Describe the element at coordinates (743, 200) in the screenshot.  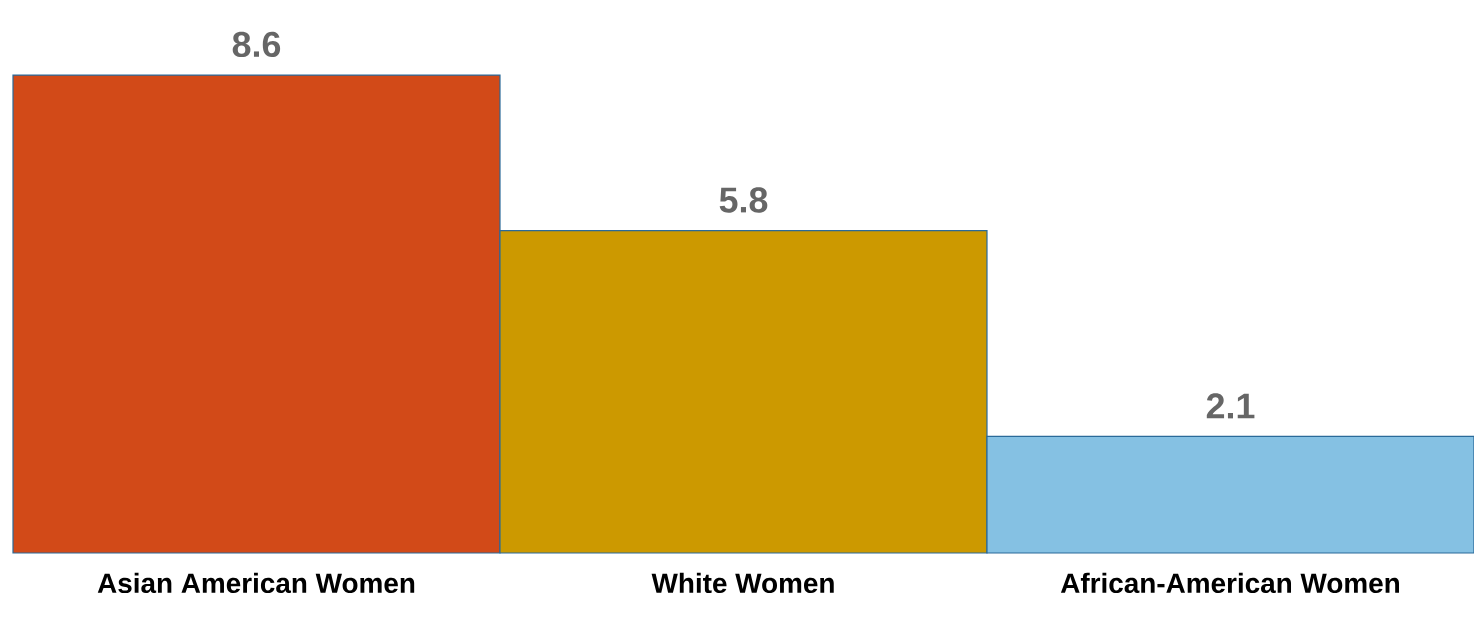
I see `data-label: 5.8` at that location.